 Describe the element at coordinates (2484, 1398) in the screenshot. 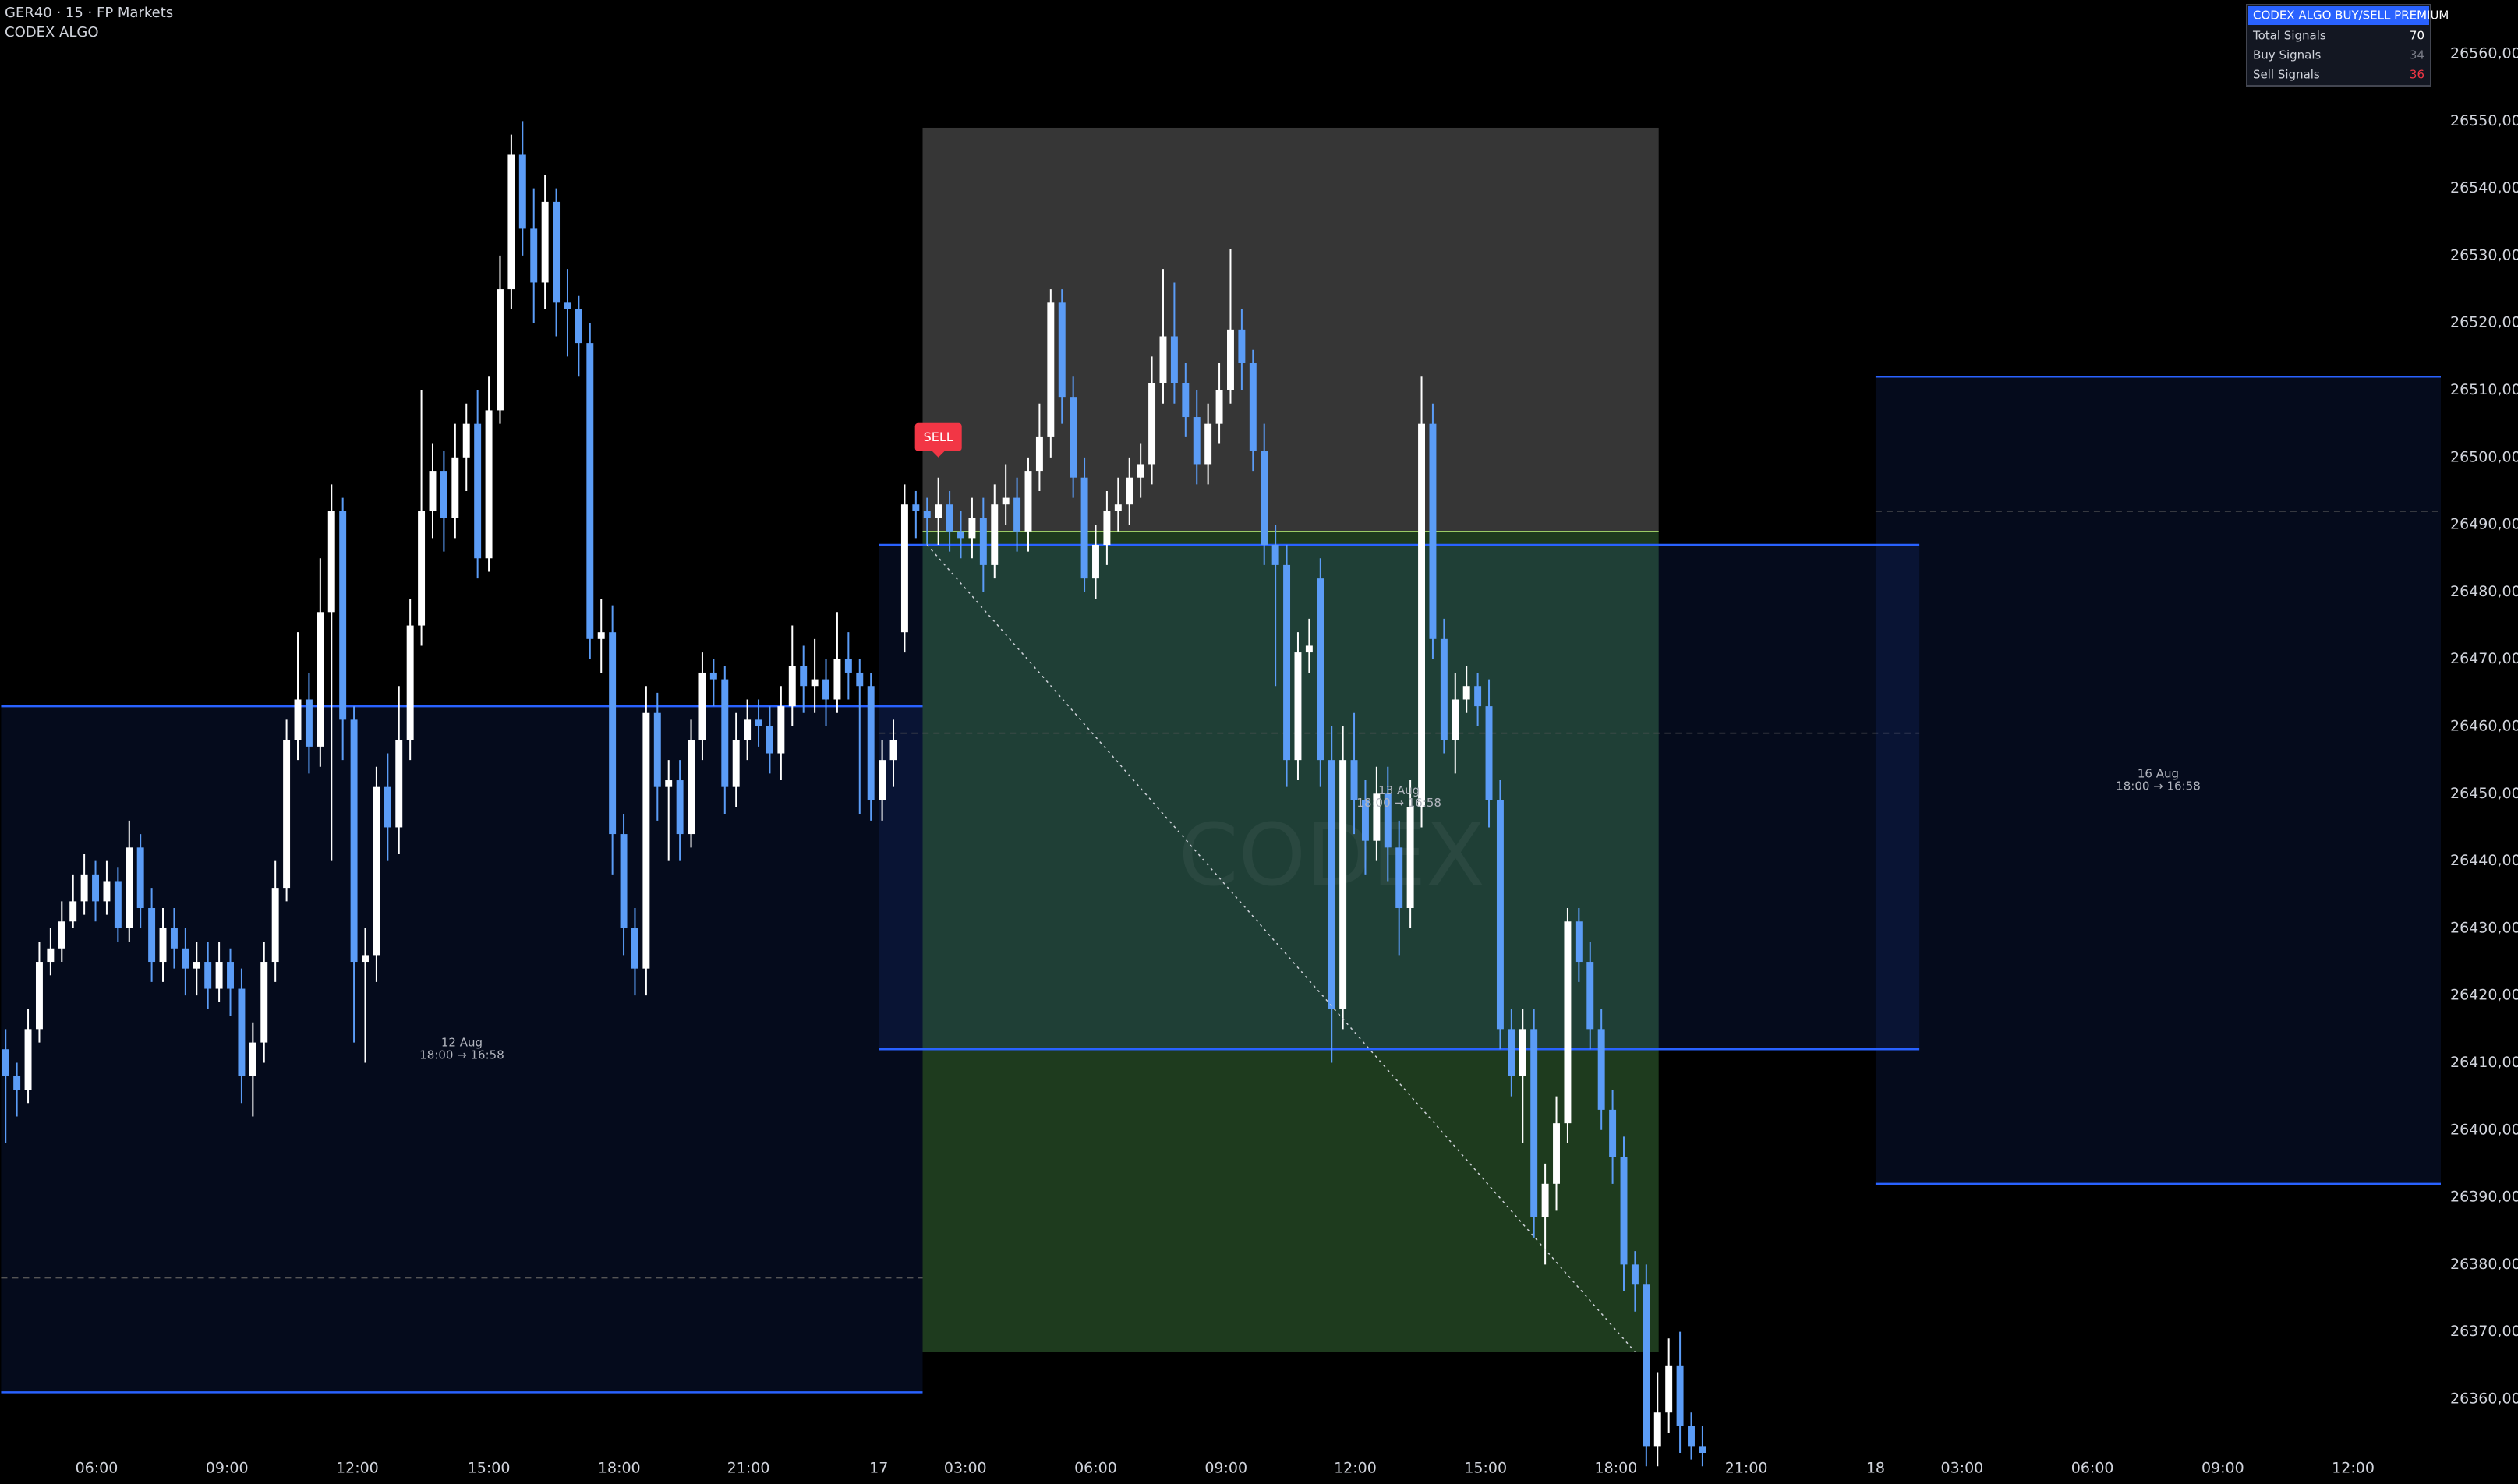

I see `y-tick-label: 26360,00` at that location.